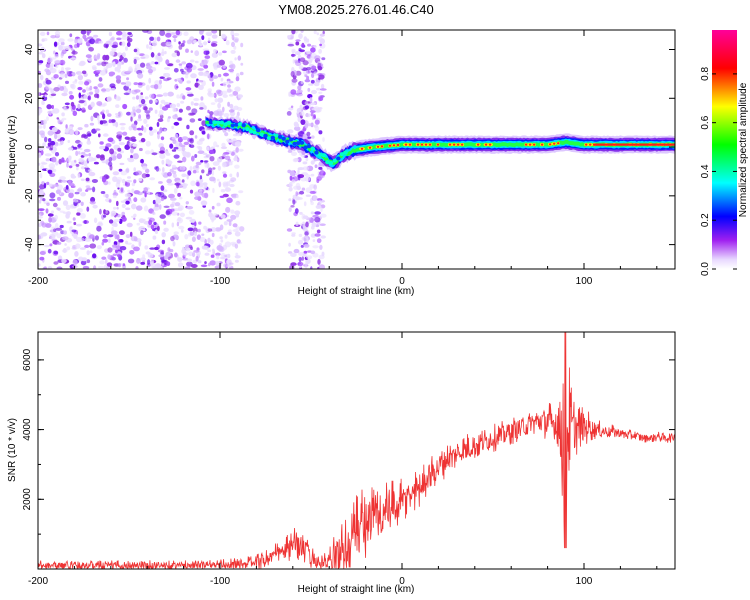 This screenshot has width=750, height=600. Describe the element at coordinates (355, 9) in the screenshot. I see `figure-title: YM08.2025.276.01.46.C40` at that location.